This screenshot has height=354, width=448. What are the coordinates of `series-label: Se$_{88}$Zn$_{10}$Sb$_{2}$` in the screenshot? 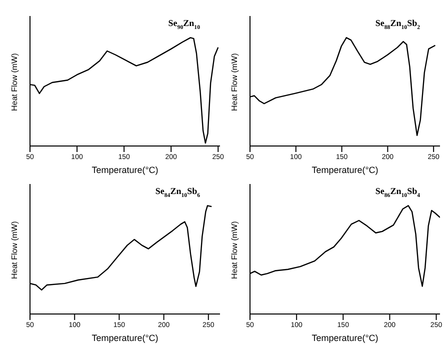 It's located at (397, 24).